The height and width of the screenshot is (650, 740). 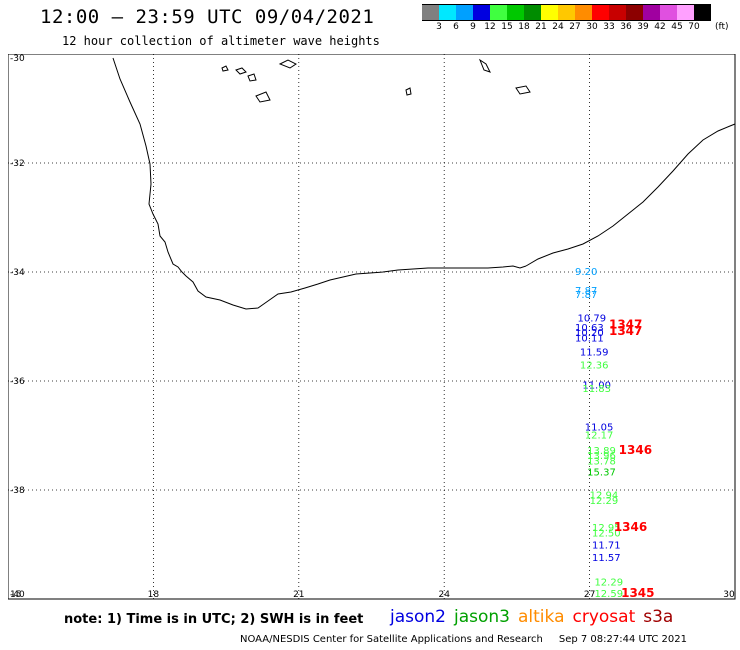 I want to click on lat-tick-label: -38, so click(x=17, y=491).